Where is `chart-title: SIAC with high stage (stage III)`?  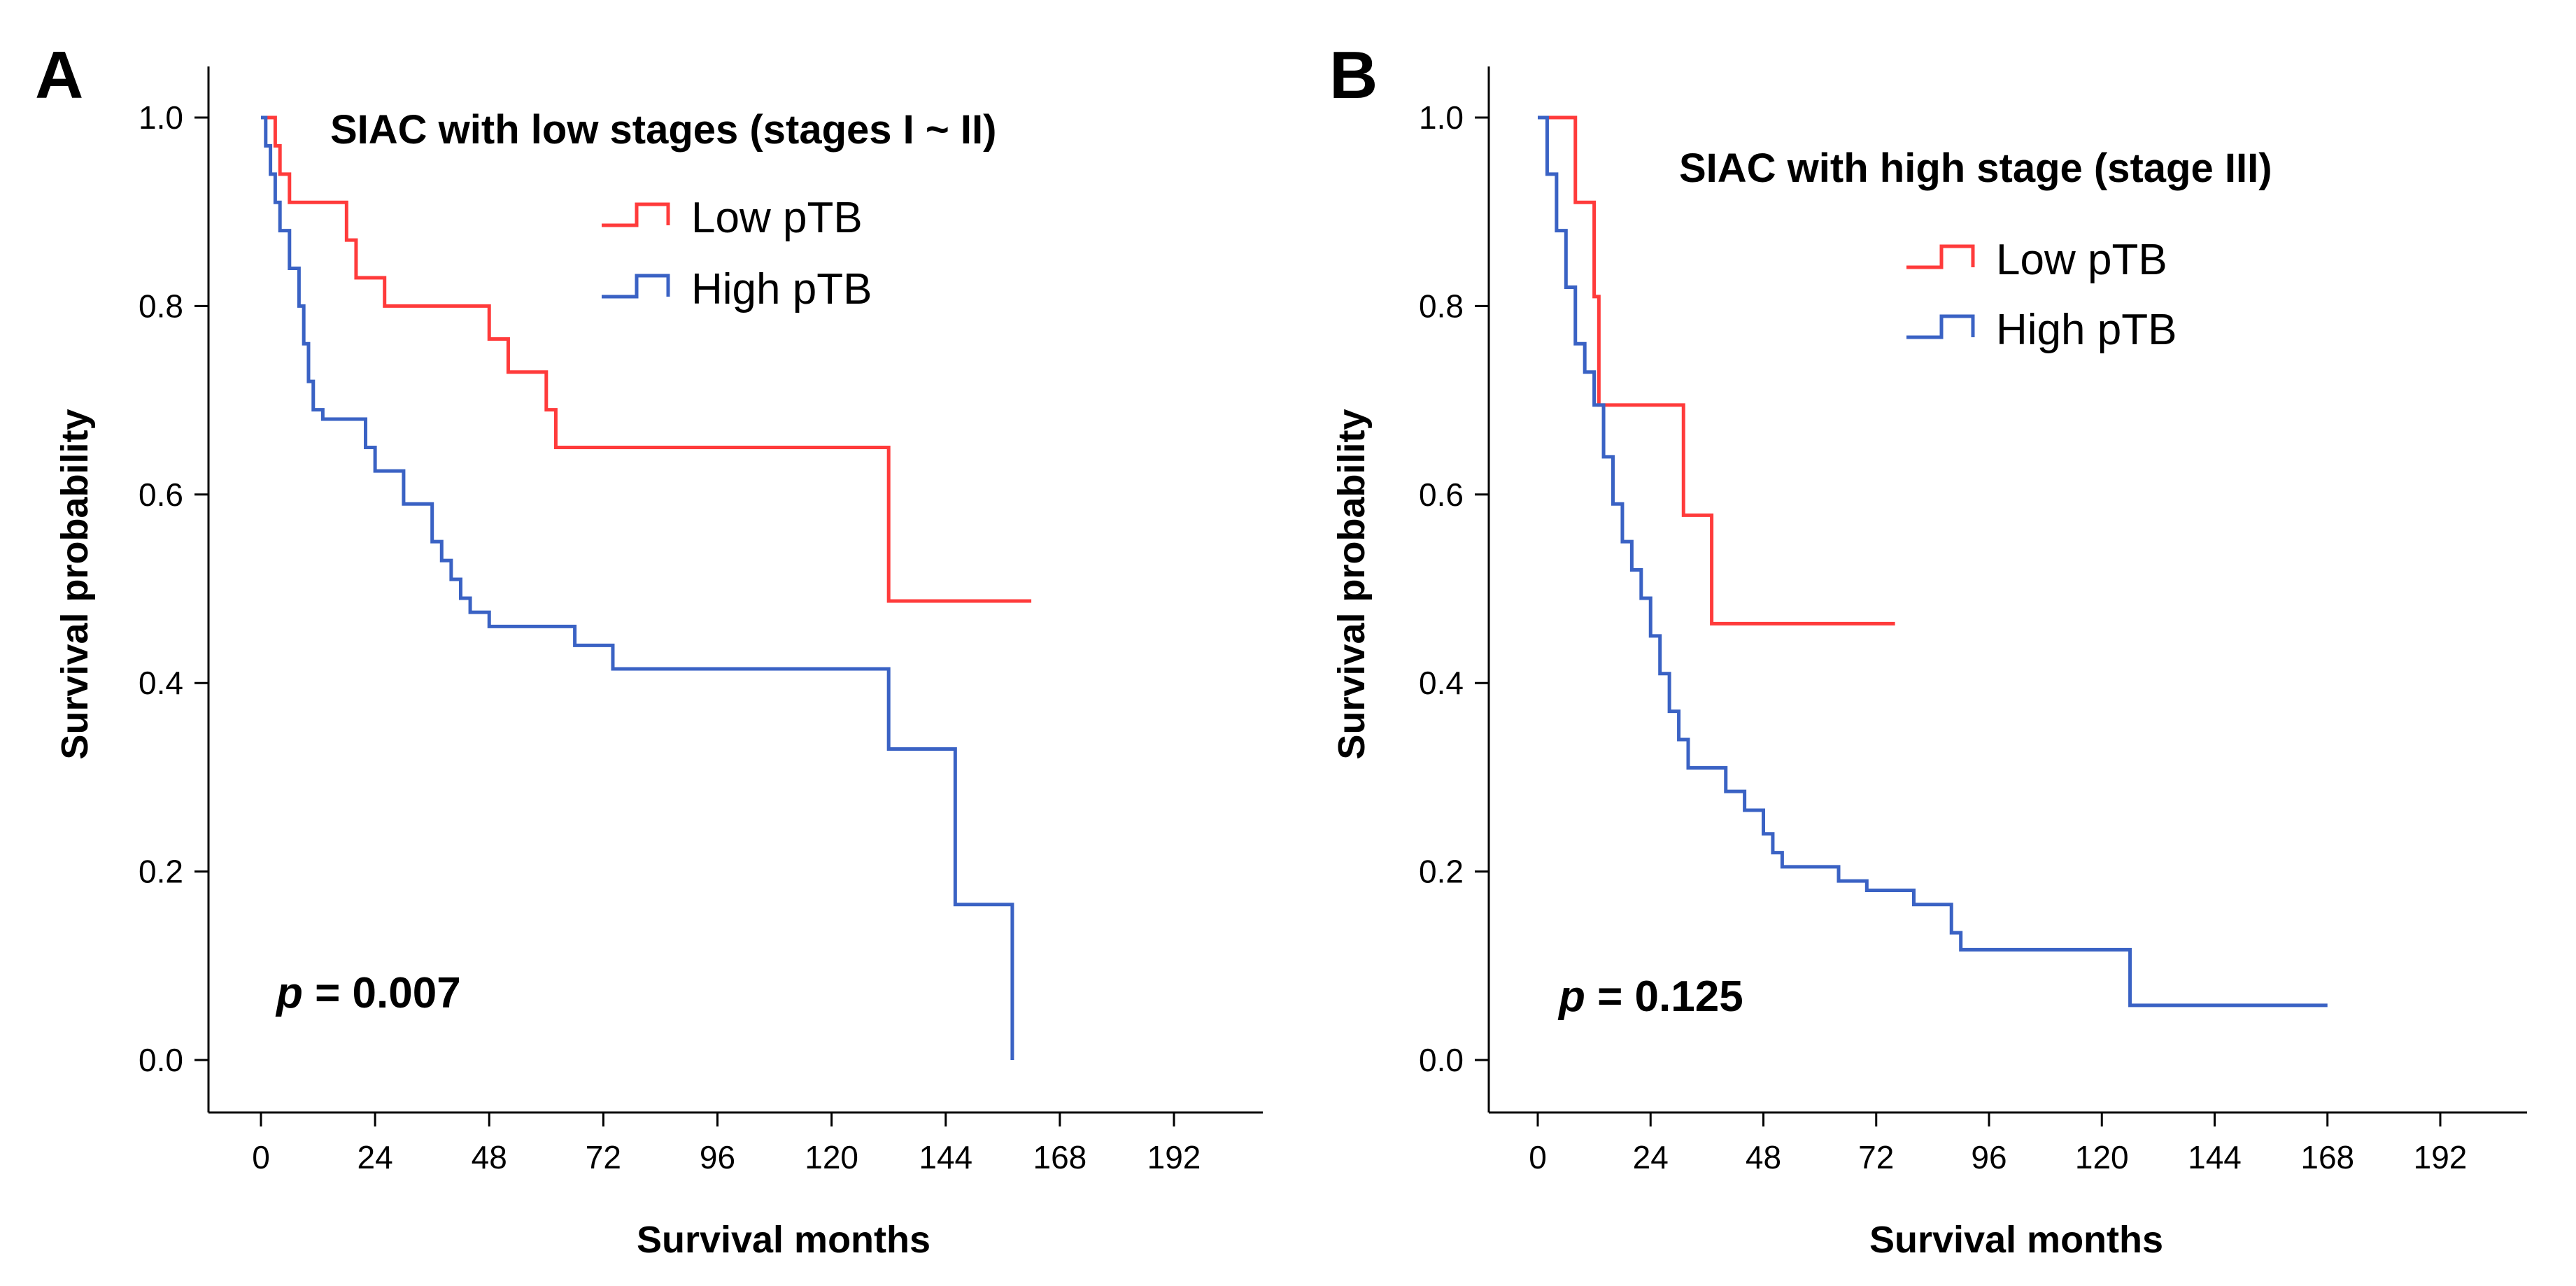
chart-title: SIAC with high stage (stage III) is located at coordinates (1975, 168).